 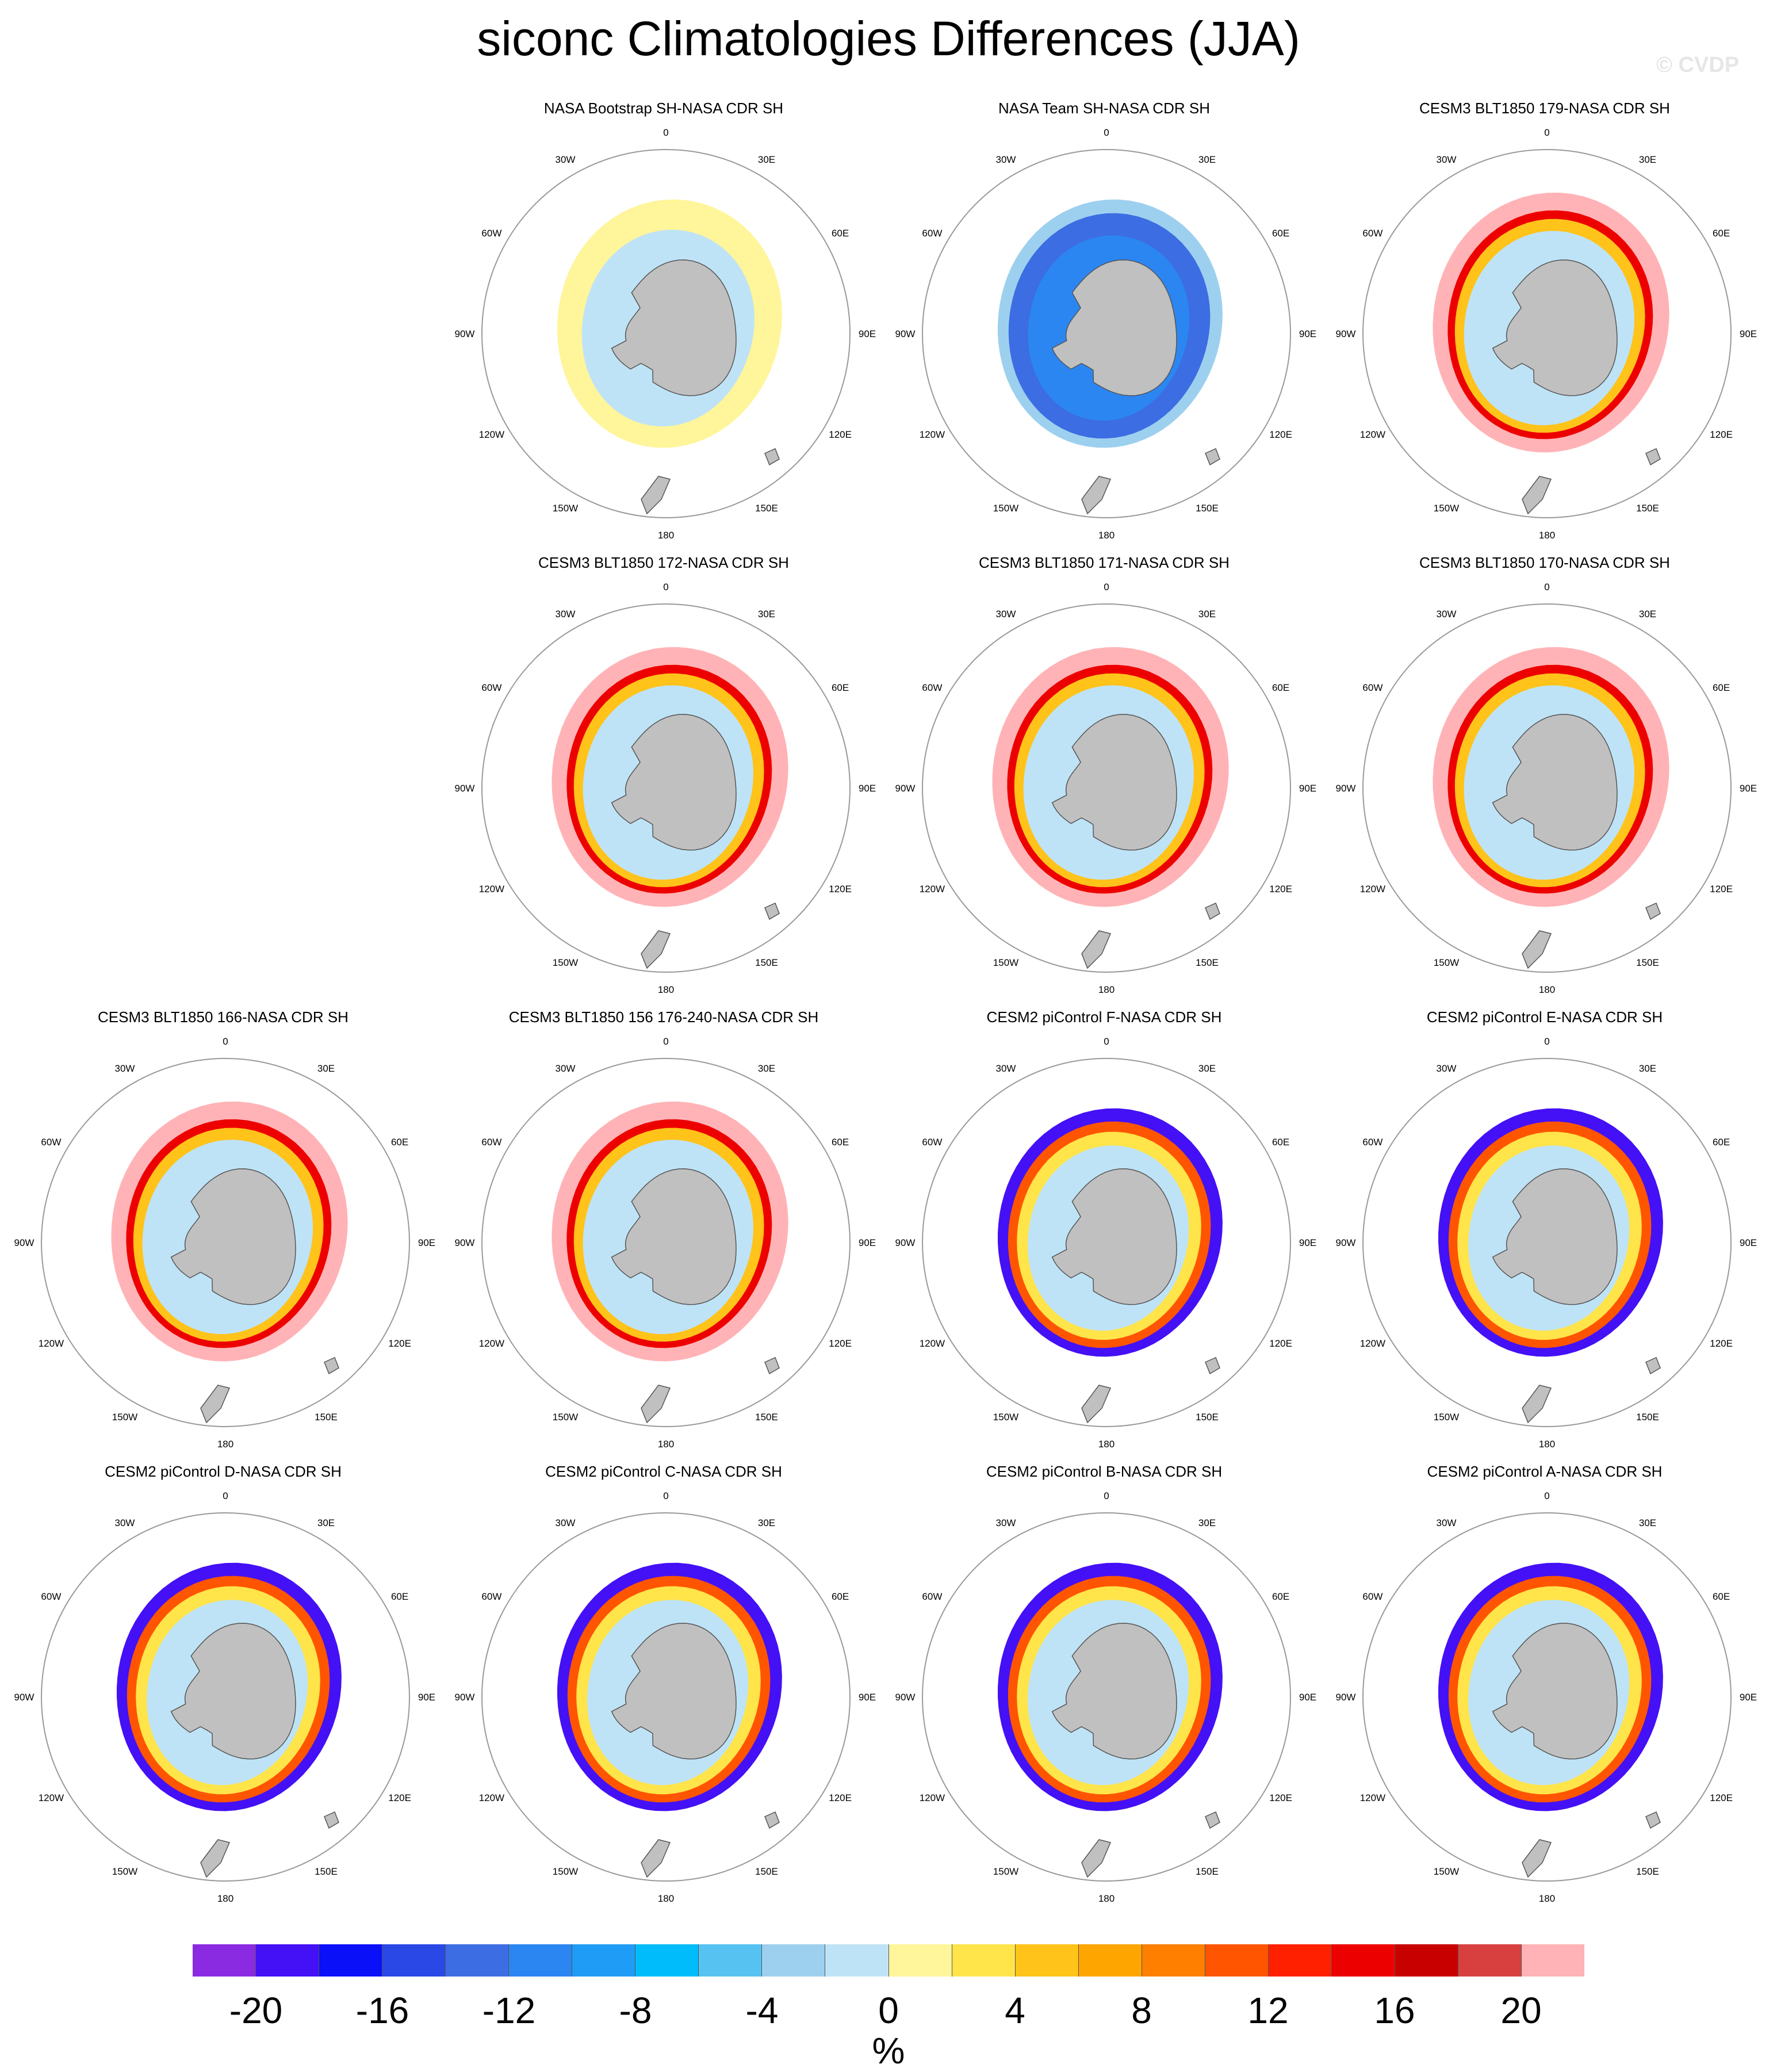 What do you see at coordinates (888, 2011) in the screenshot?
I see `colorbar-tick-label: 0` at bounding box center [888, 2011].